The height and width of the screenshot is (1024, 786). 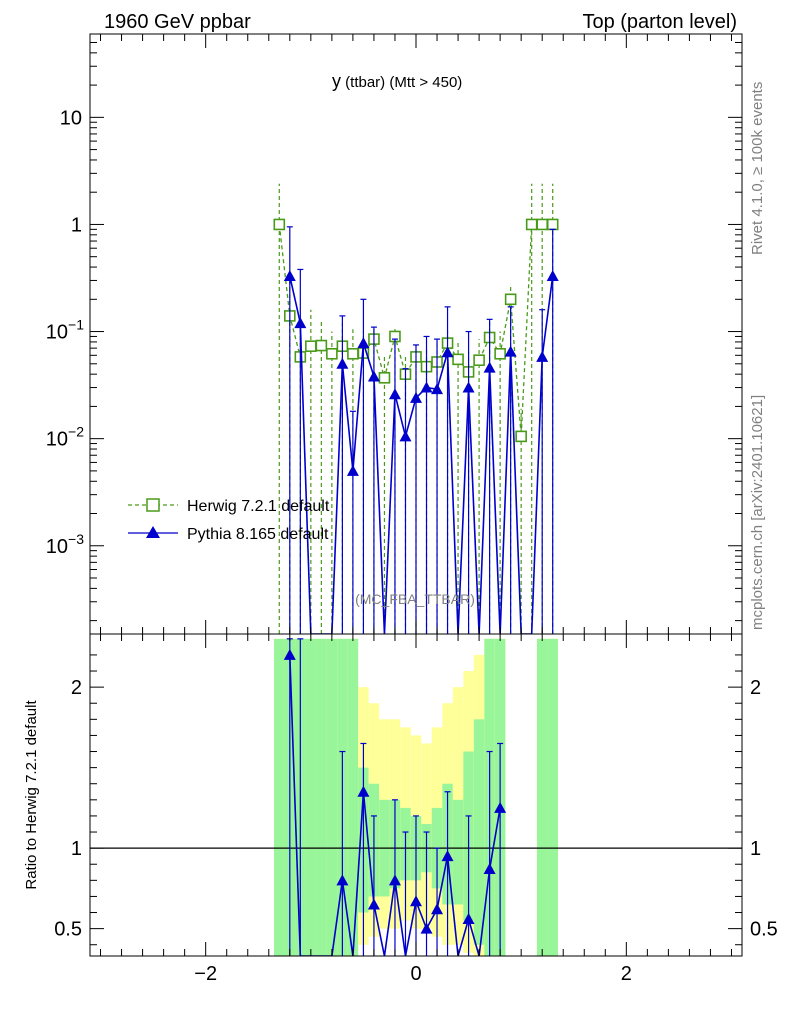 I want to click on x-tick-label: −2, so click(x=205, y=974).